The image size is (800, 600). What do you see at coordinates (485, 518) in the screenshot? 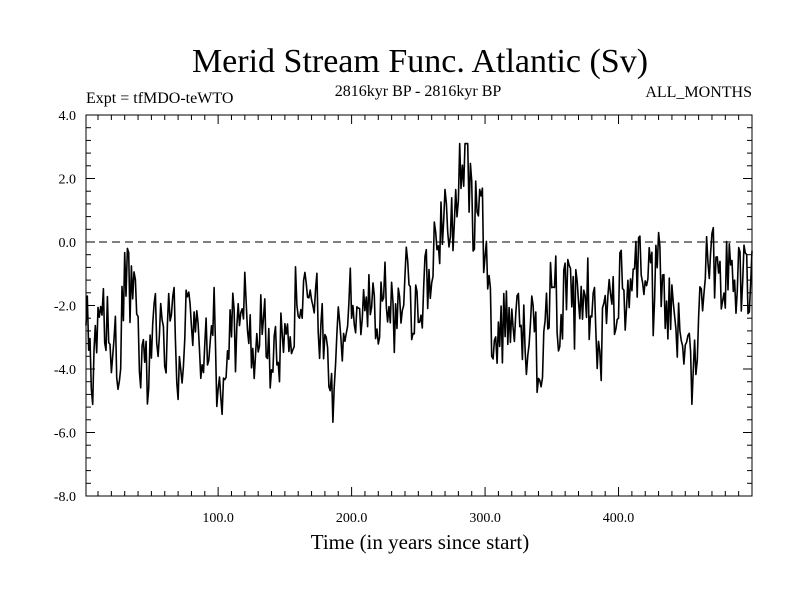
I see `x-tick-label: 300.0` at bounding box center [485, 518].